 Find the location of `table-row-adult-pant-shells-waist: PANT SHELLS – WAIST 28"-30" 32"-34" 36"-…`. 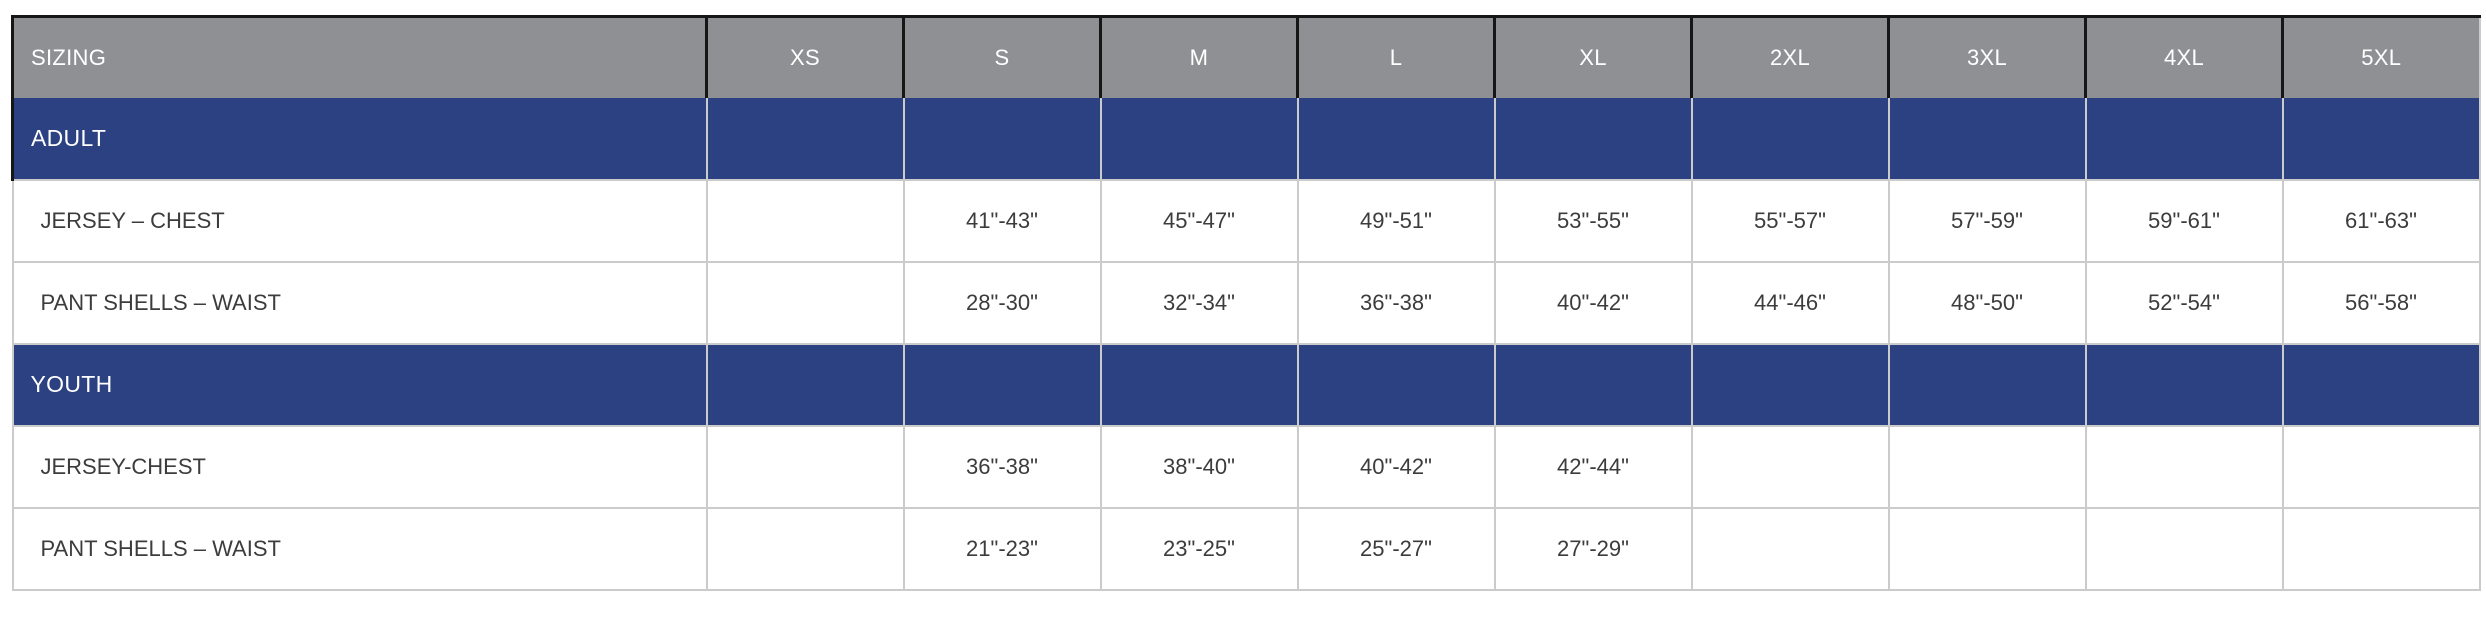

table-row-adult-pant-shells-waist: PANT SHELLS – WAIST 28"-30" 32"-34" 36"-… is located at coordinates (1246, 302).